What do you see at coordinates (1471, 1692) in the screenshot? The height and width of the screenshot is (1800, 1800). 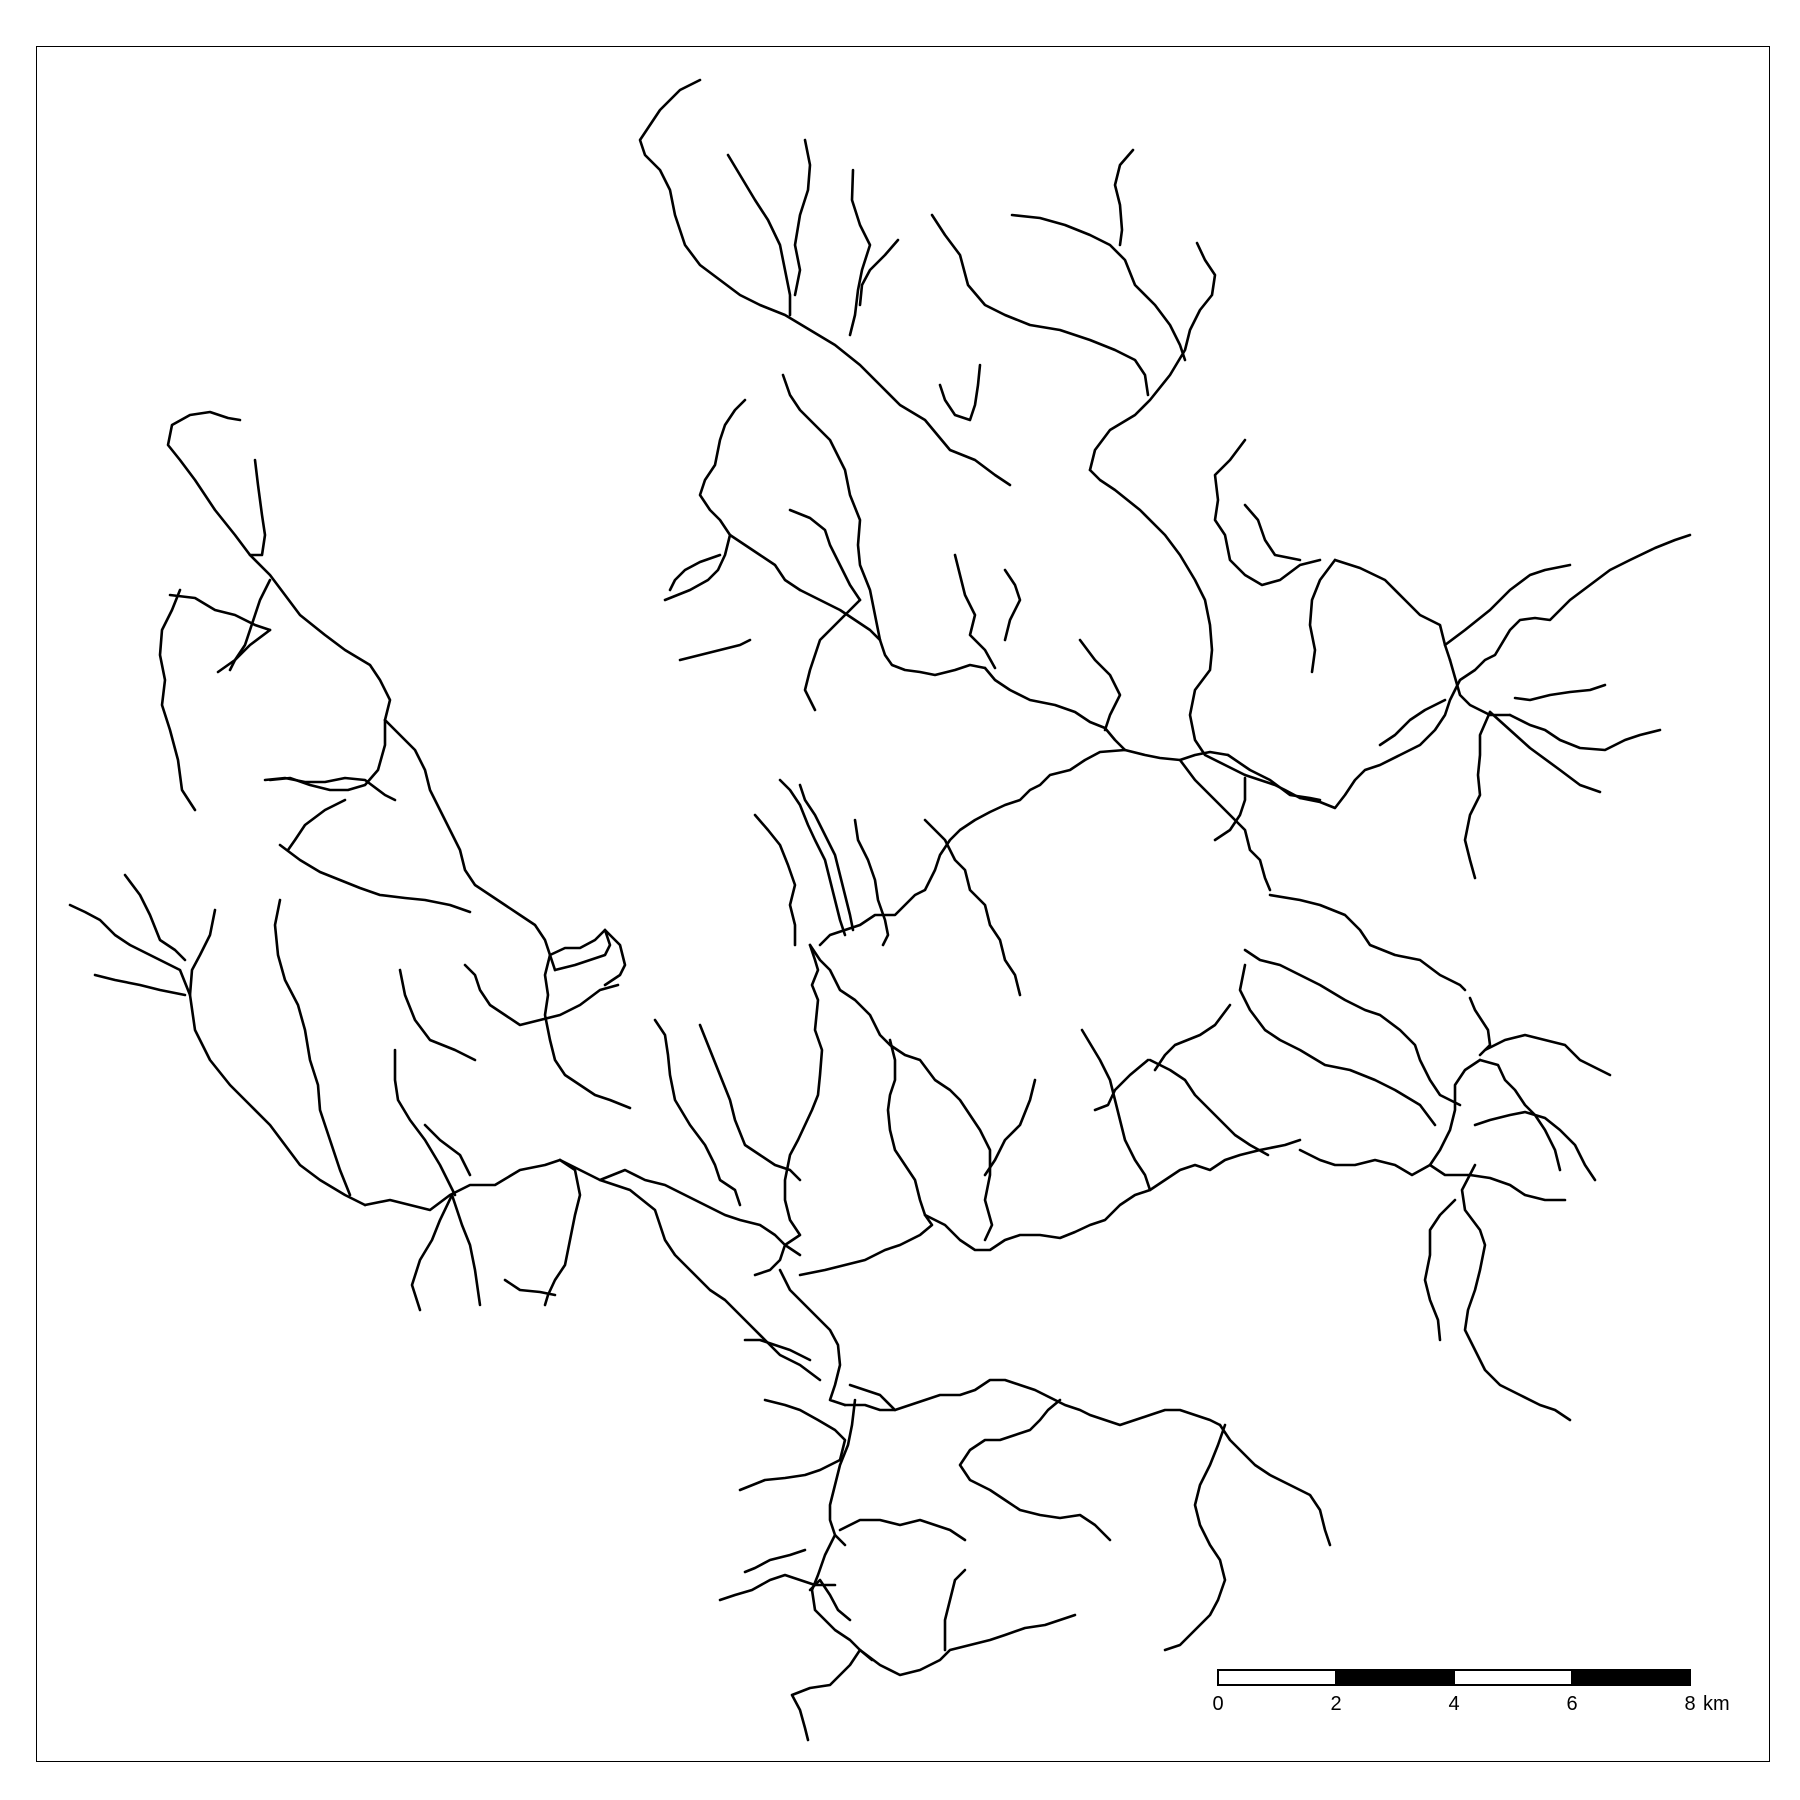 I see `scale-bar: 0 2 4 6 8 km` at bounding box center [1471, 1692].